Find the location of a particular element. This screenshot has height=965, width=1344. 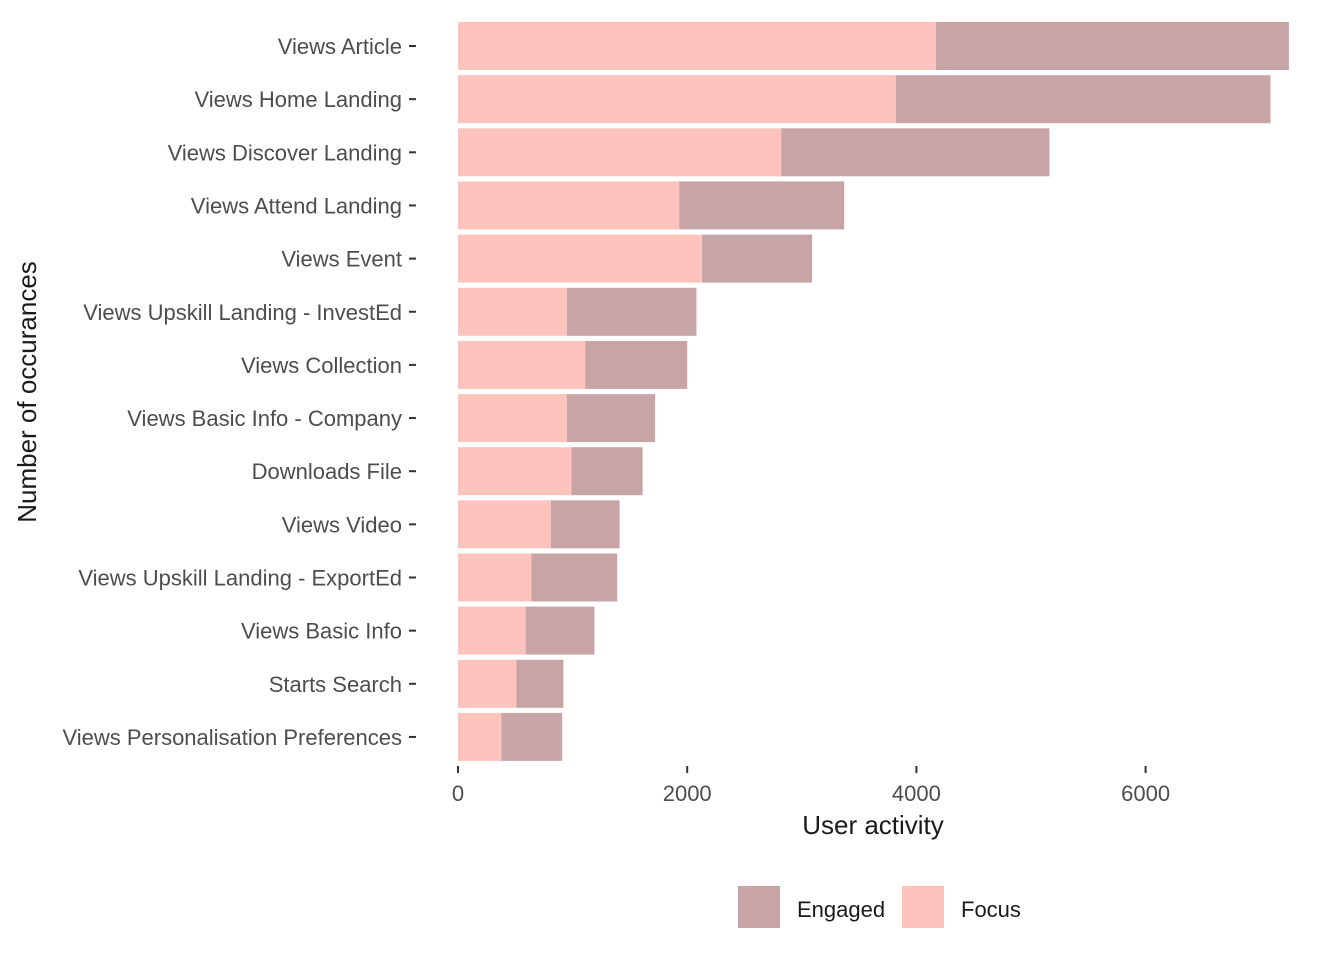

category-label: Views Home Landing is located at coordinates (299, 99).